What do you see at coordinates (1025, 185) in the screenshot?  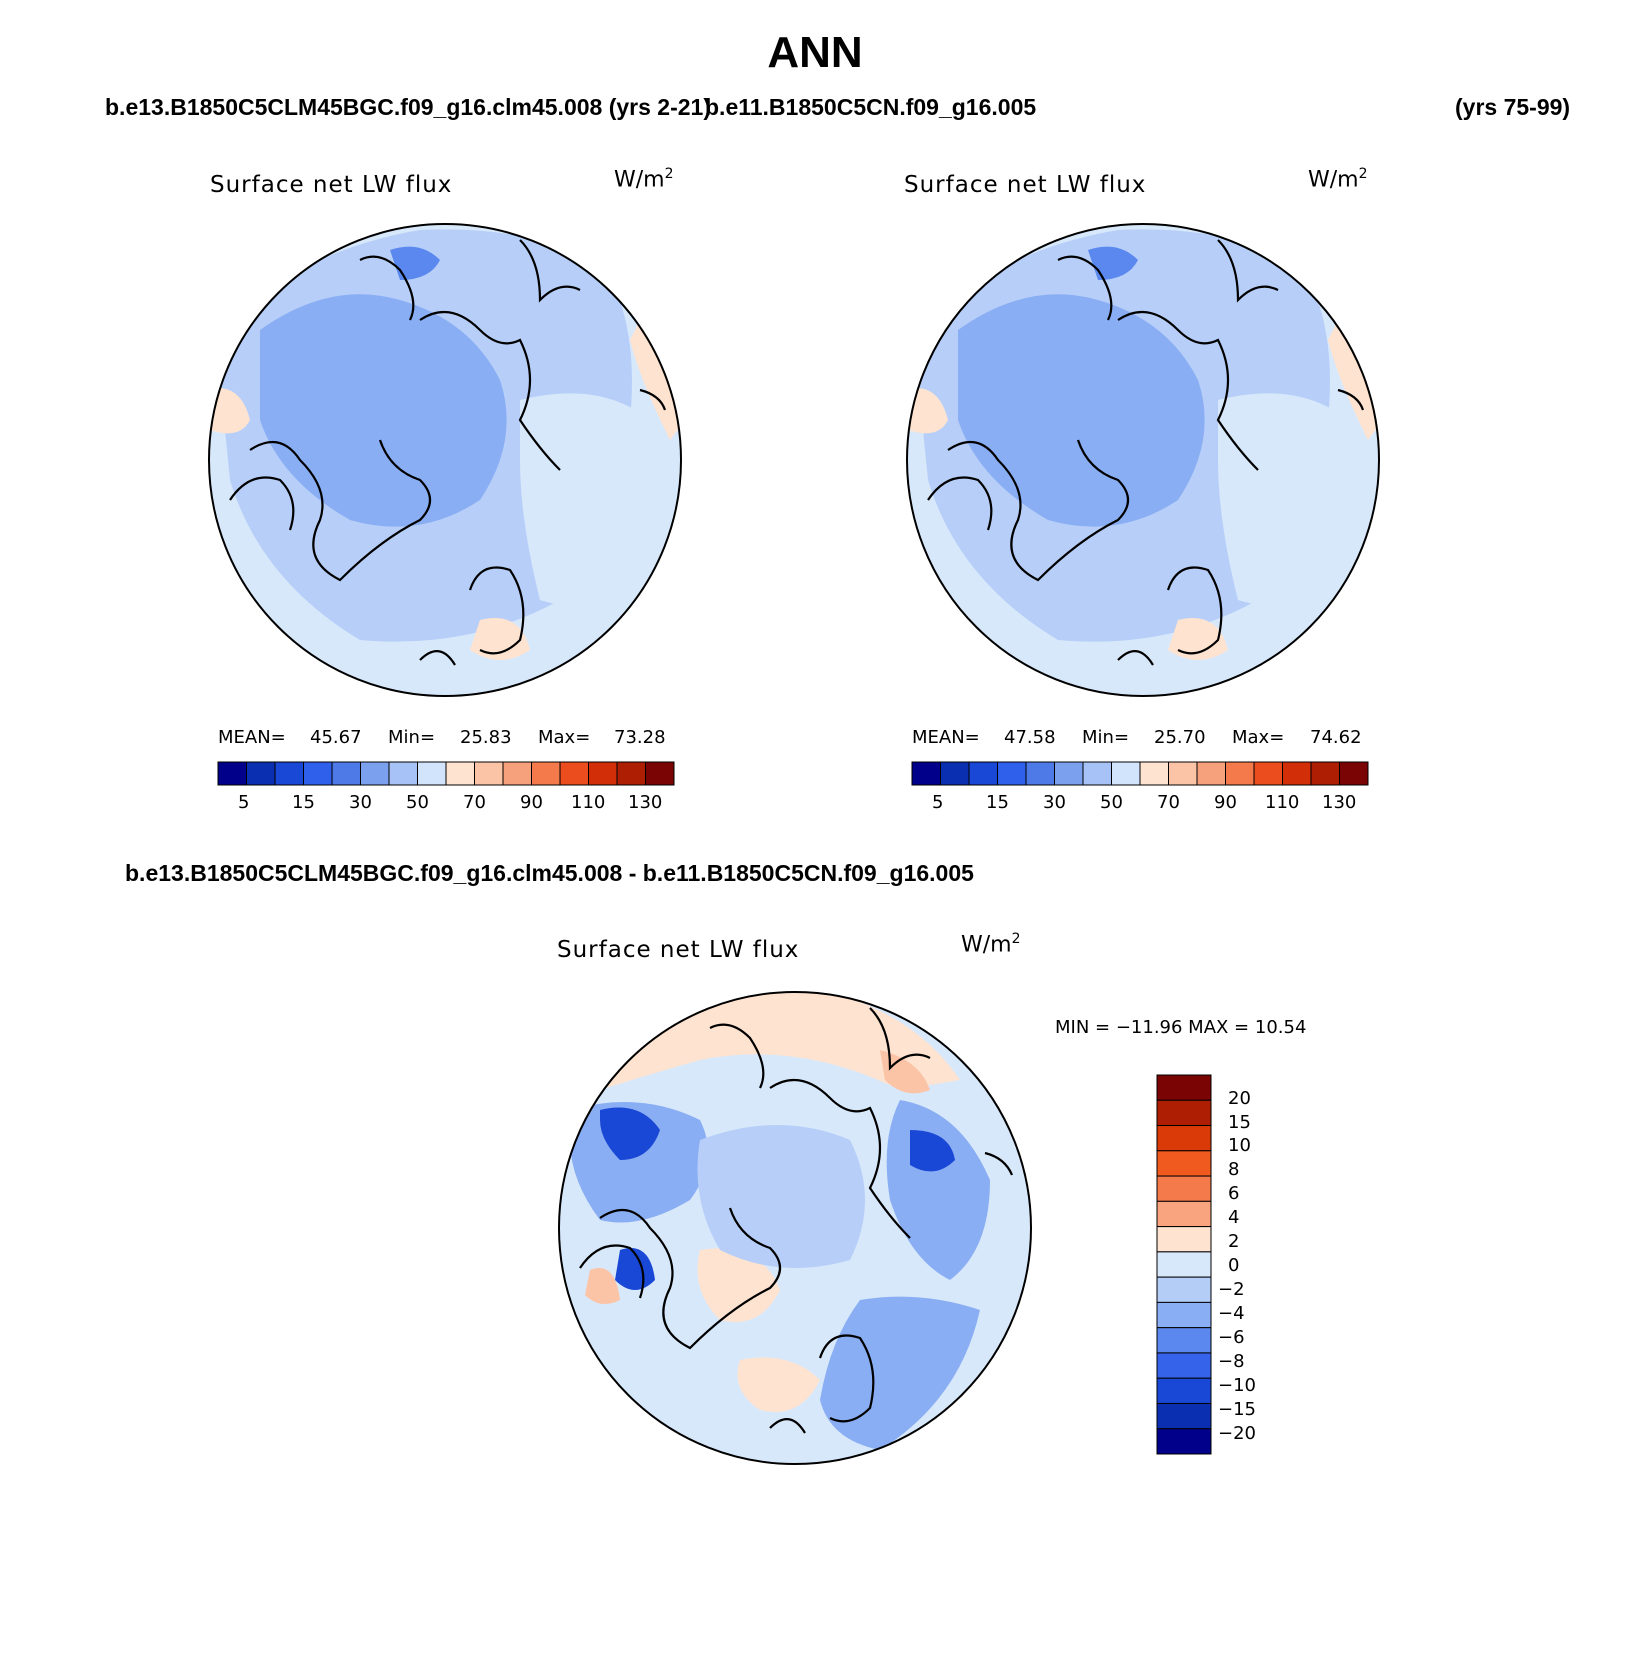 I see `panel-2-variable-title: Surface net LW flux` at bounding box center [1025, 185].